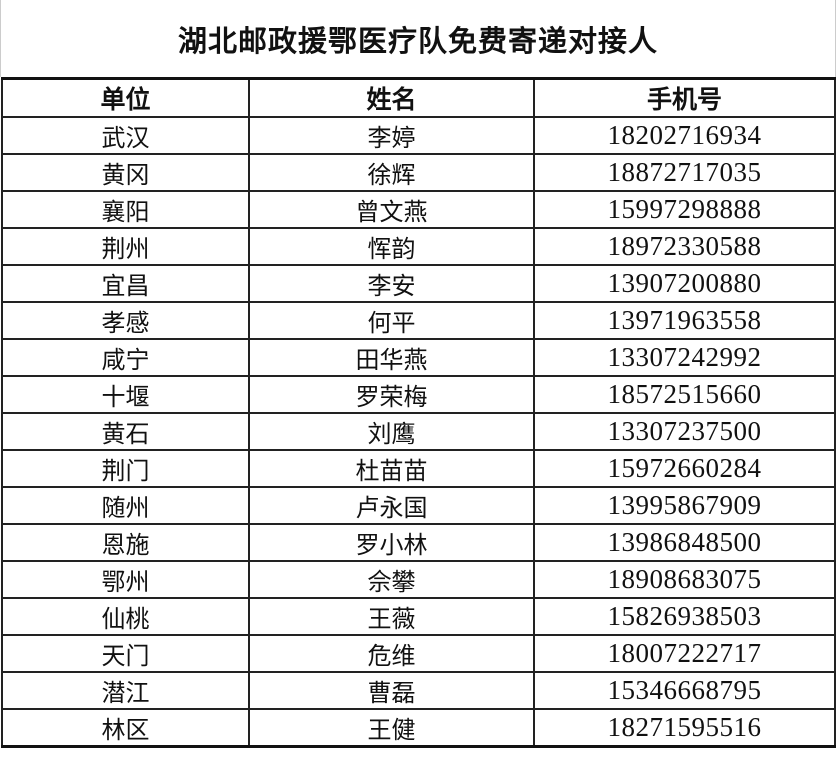 The image size is (836, 784). What do you see at coordinates (125, 320) in the screenshot?
I see `unit-cell: 孝感` at bounding box center [125, 320].